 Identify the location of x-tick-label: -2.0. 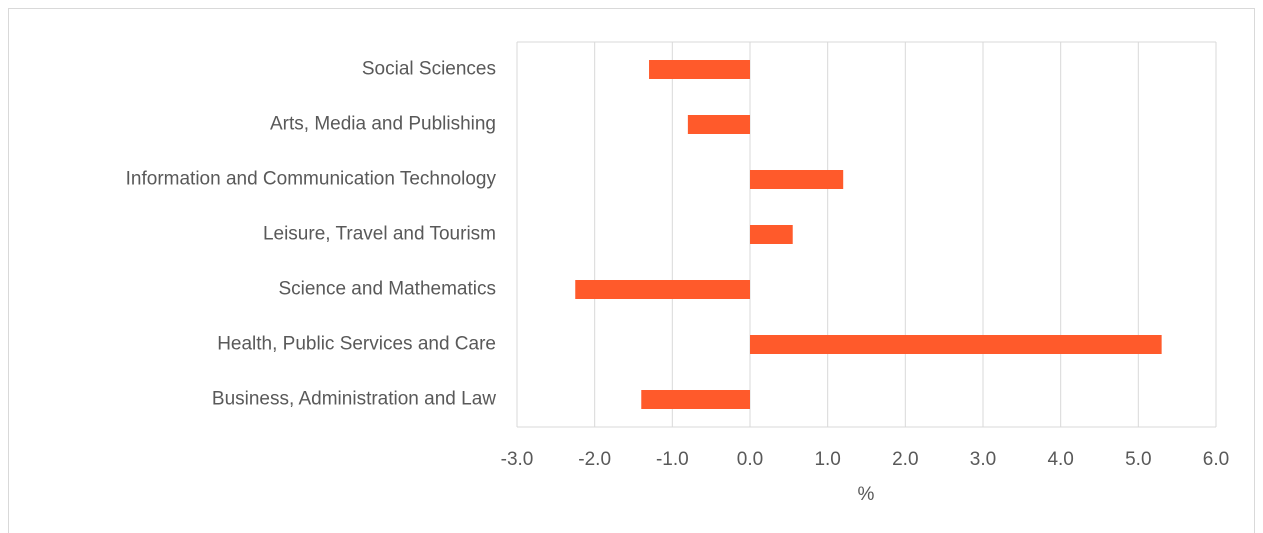
(594, 459).